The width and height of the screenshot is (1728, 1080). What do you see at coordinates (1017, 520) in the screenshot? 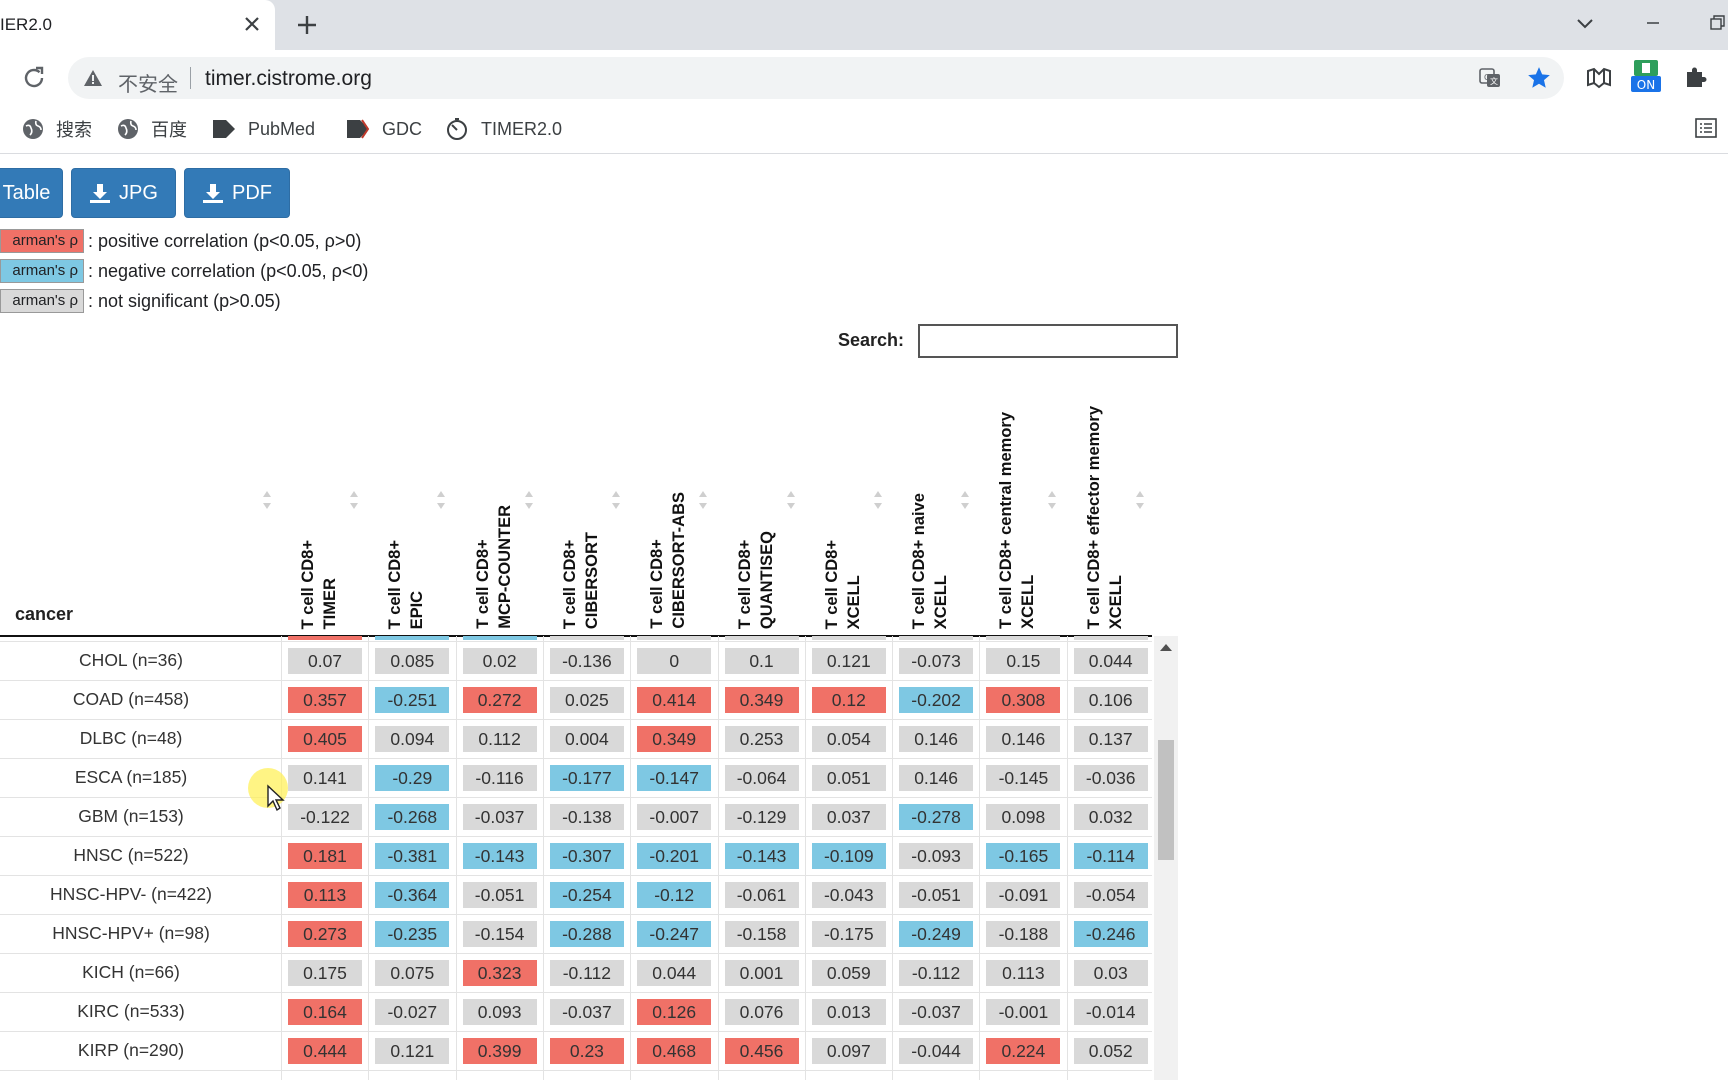
I see `column-header: T cell CD8+ central memory XCELL` at bounding box center [1017, 520].